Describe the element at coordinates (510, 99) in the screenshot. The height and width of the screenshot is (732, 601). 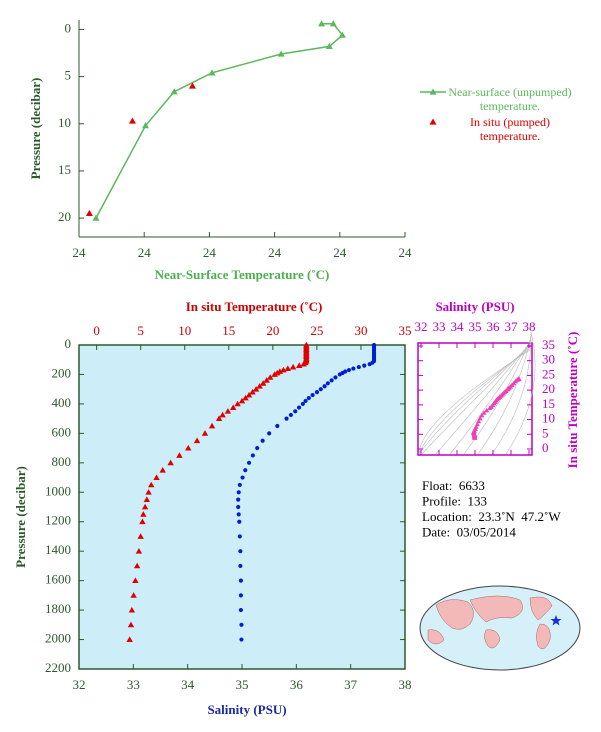
I see `legend-label: Near-surface (unpumped) temperature.` at that location.